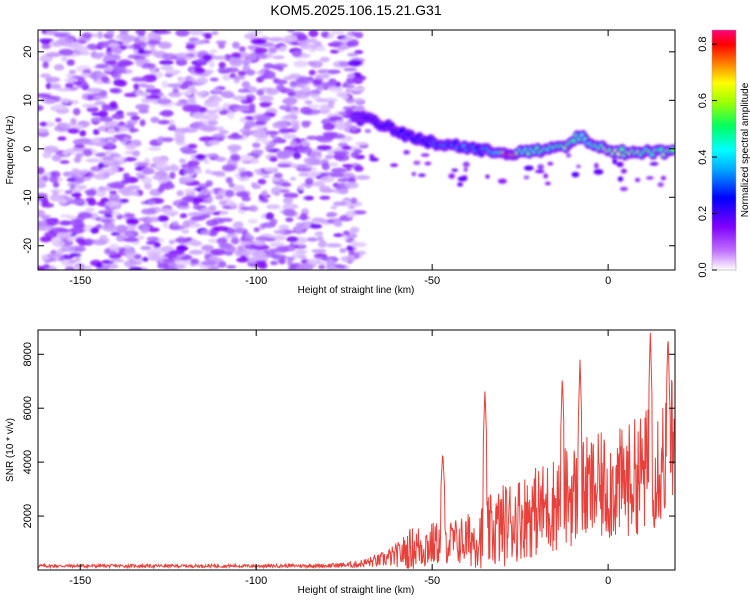  Describe the element at coordinates (80, 581) in the screenshot. I see `x-tick-label: -150` at that location.